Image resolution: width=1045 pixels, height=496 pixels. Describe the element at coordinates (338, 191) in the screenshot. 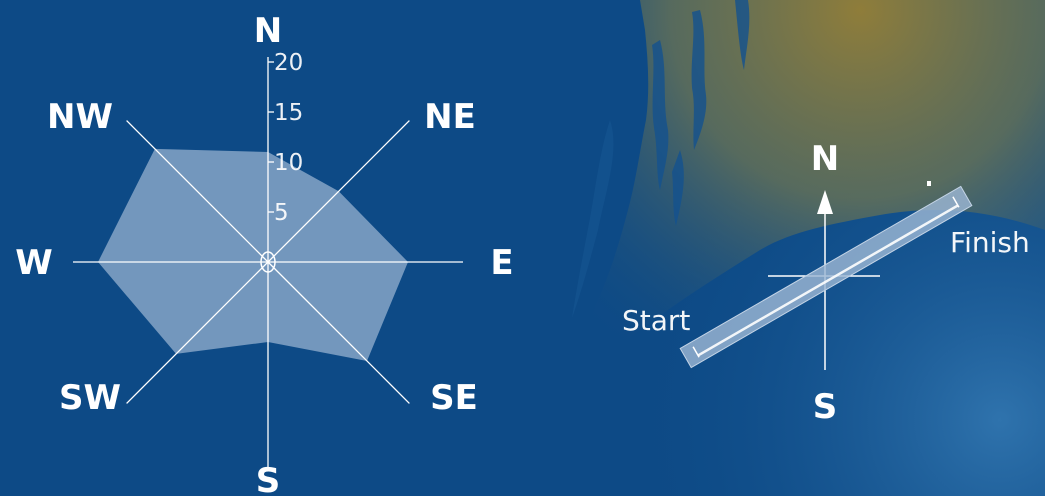

I see `radar-spoke-ne` at that location.